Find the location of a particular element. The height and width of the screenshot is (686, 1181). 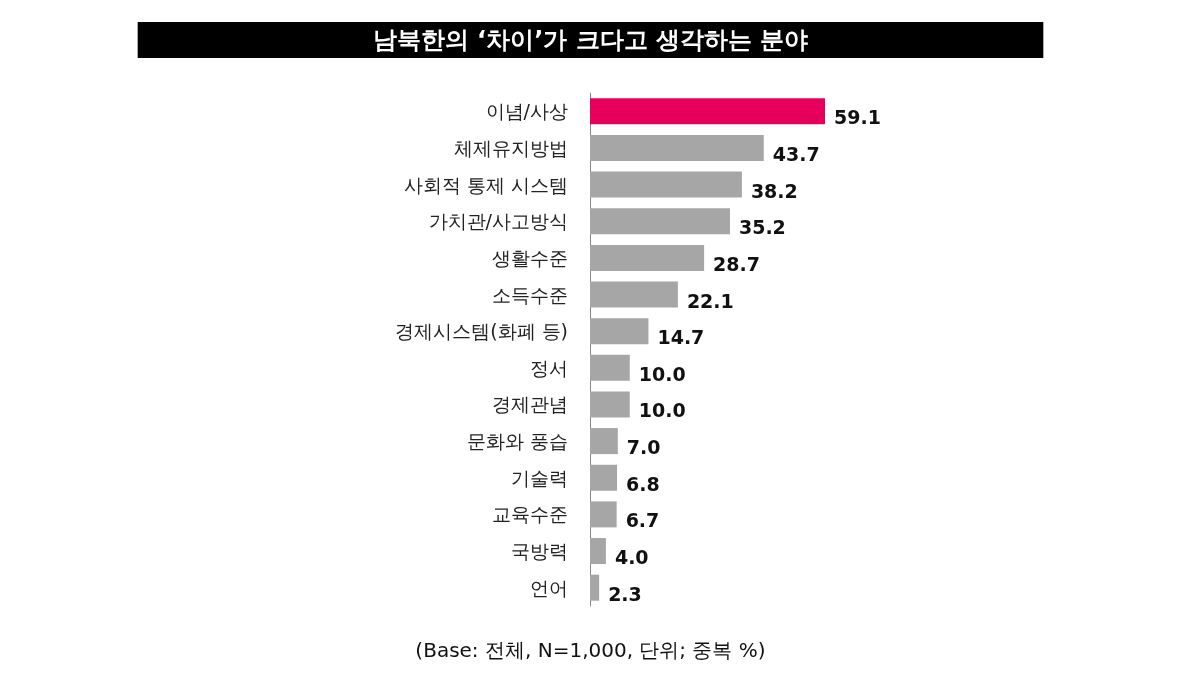

y-tick-label: 생활수준 is located at coordinates (530, 257).